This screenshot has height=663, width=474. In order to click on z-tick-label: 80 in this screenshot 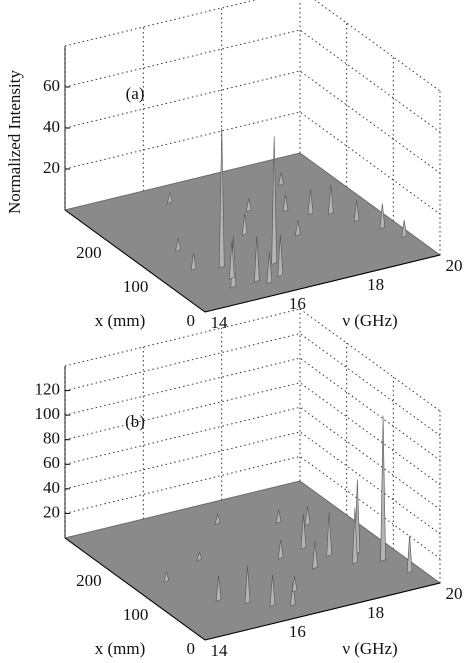, I will do `click(51, 438)`.